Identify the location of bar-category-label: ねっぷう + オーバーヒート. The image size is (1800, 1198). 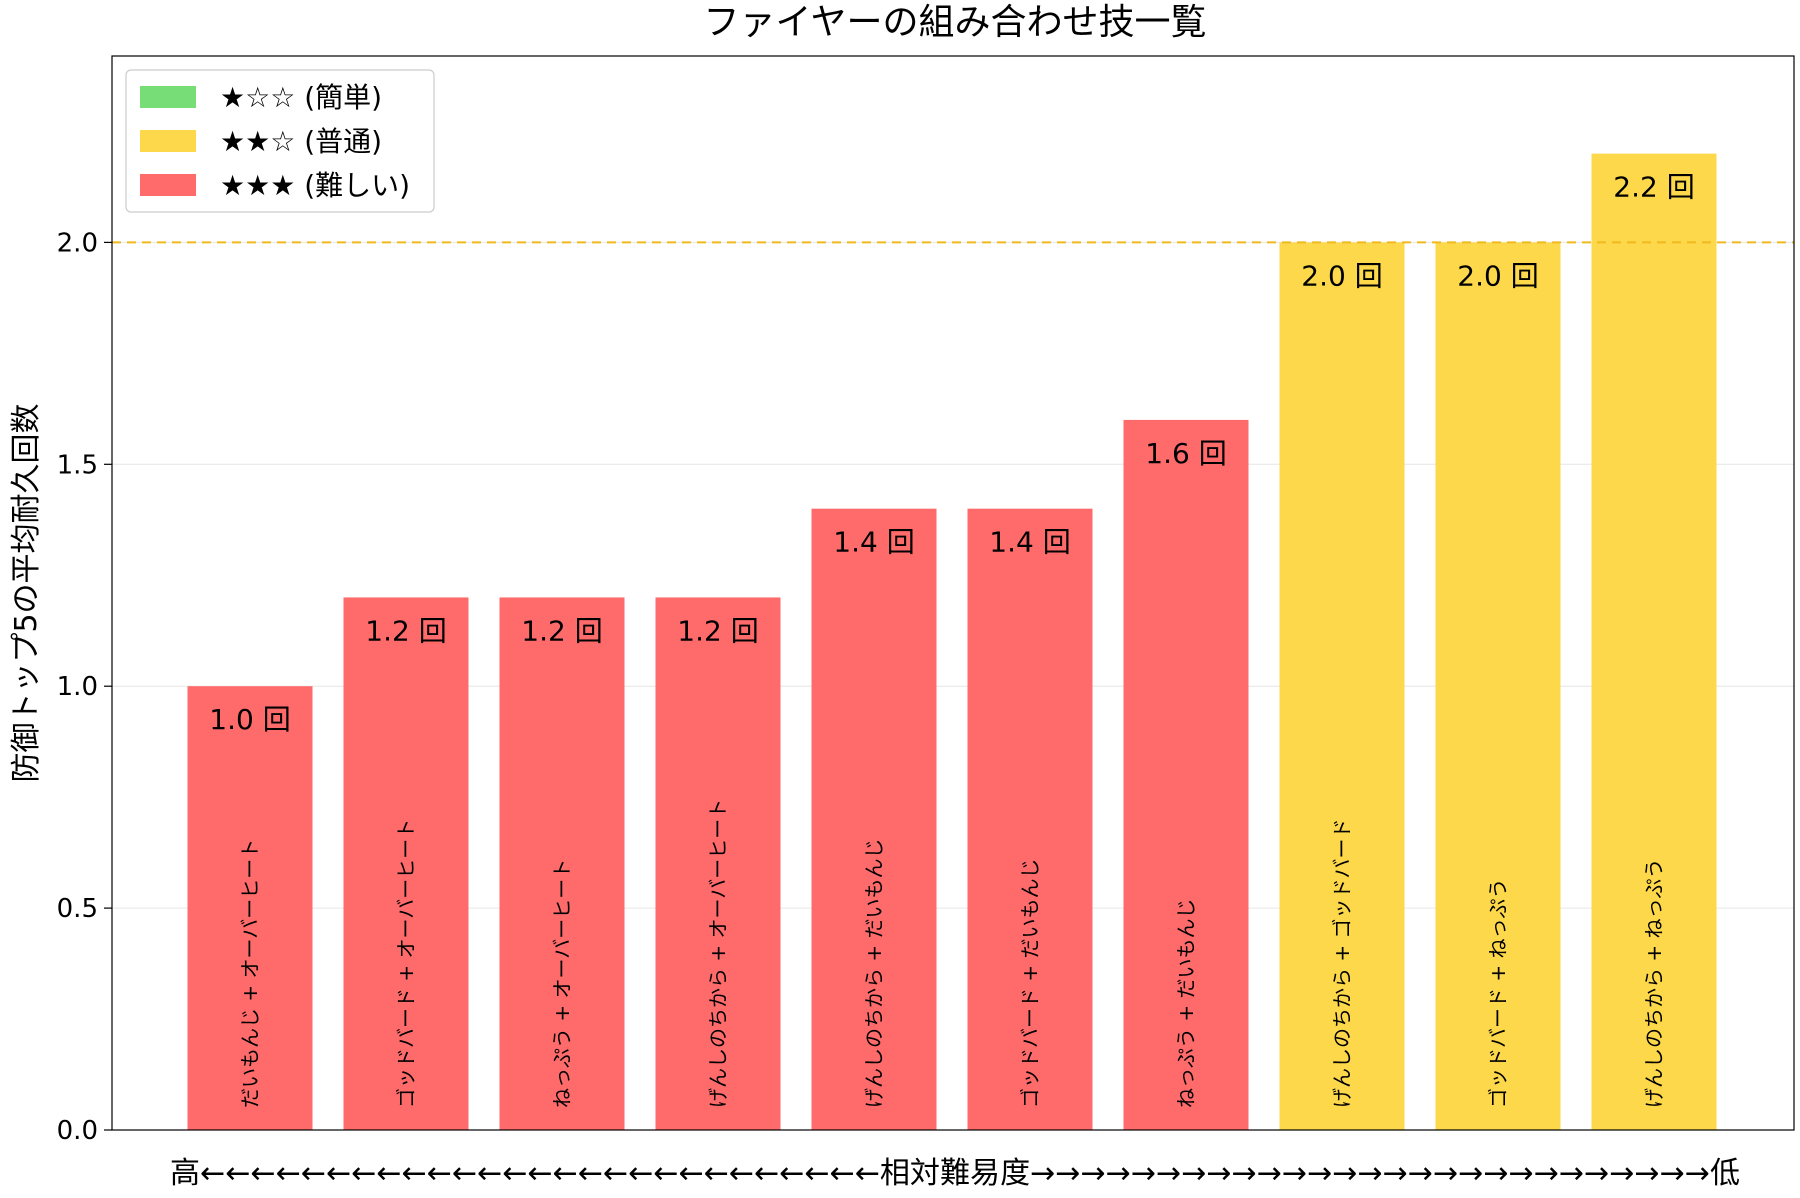
(562, 983).